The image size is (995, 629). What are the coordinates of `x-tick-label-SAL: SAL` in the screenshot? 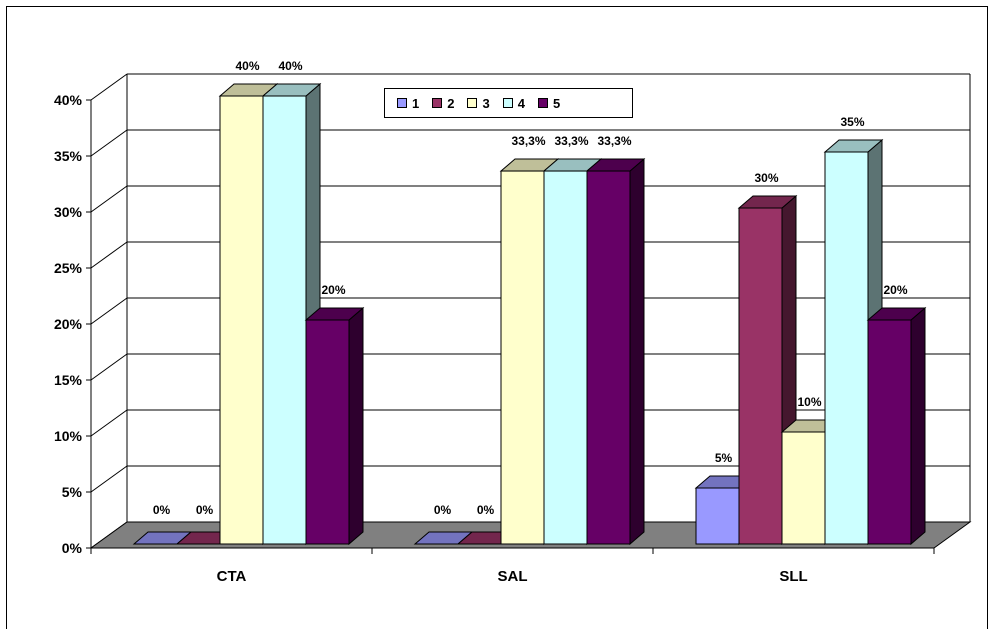 It's located at (513, 576).